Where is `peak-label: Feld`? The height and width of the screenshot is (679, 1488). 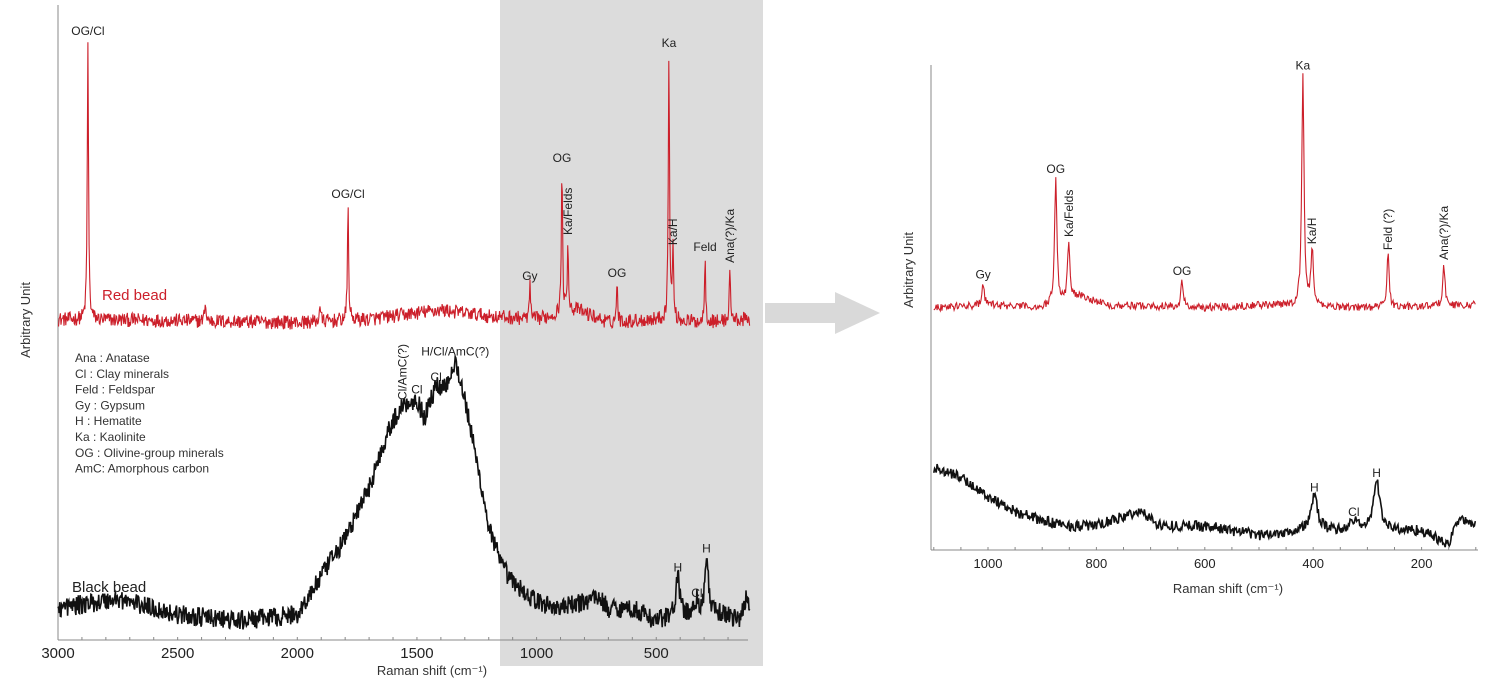
peak-label: Feld is located at coordinates (704, 247).